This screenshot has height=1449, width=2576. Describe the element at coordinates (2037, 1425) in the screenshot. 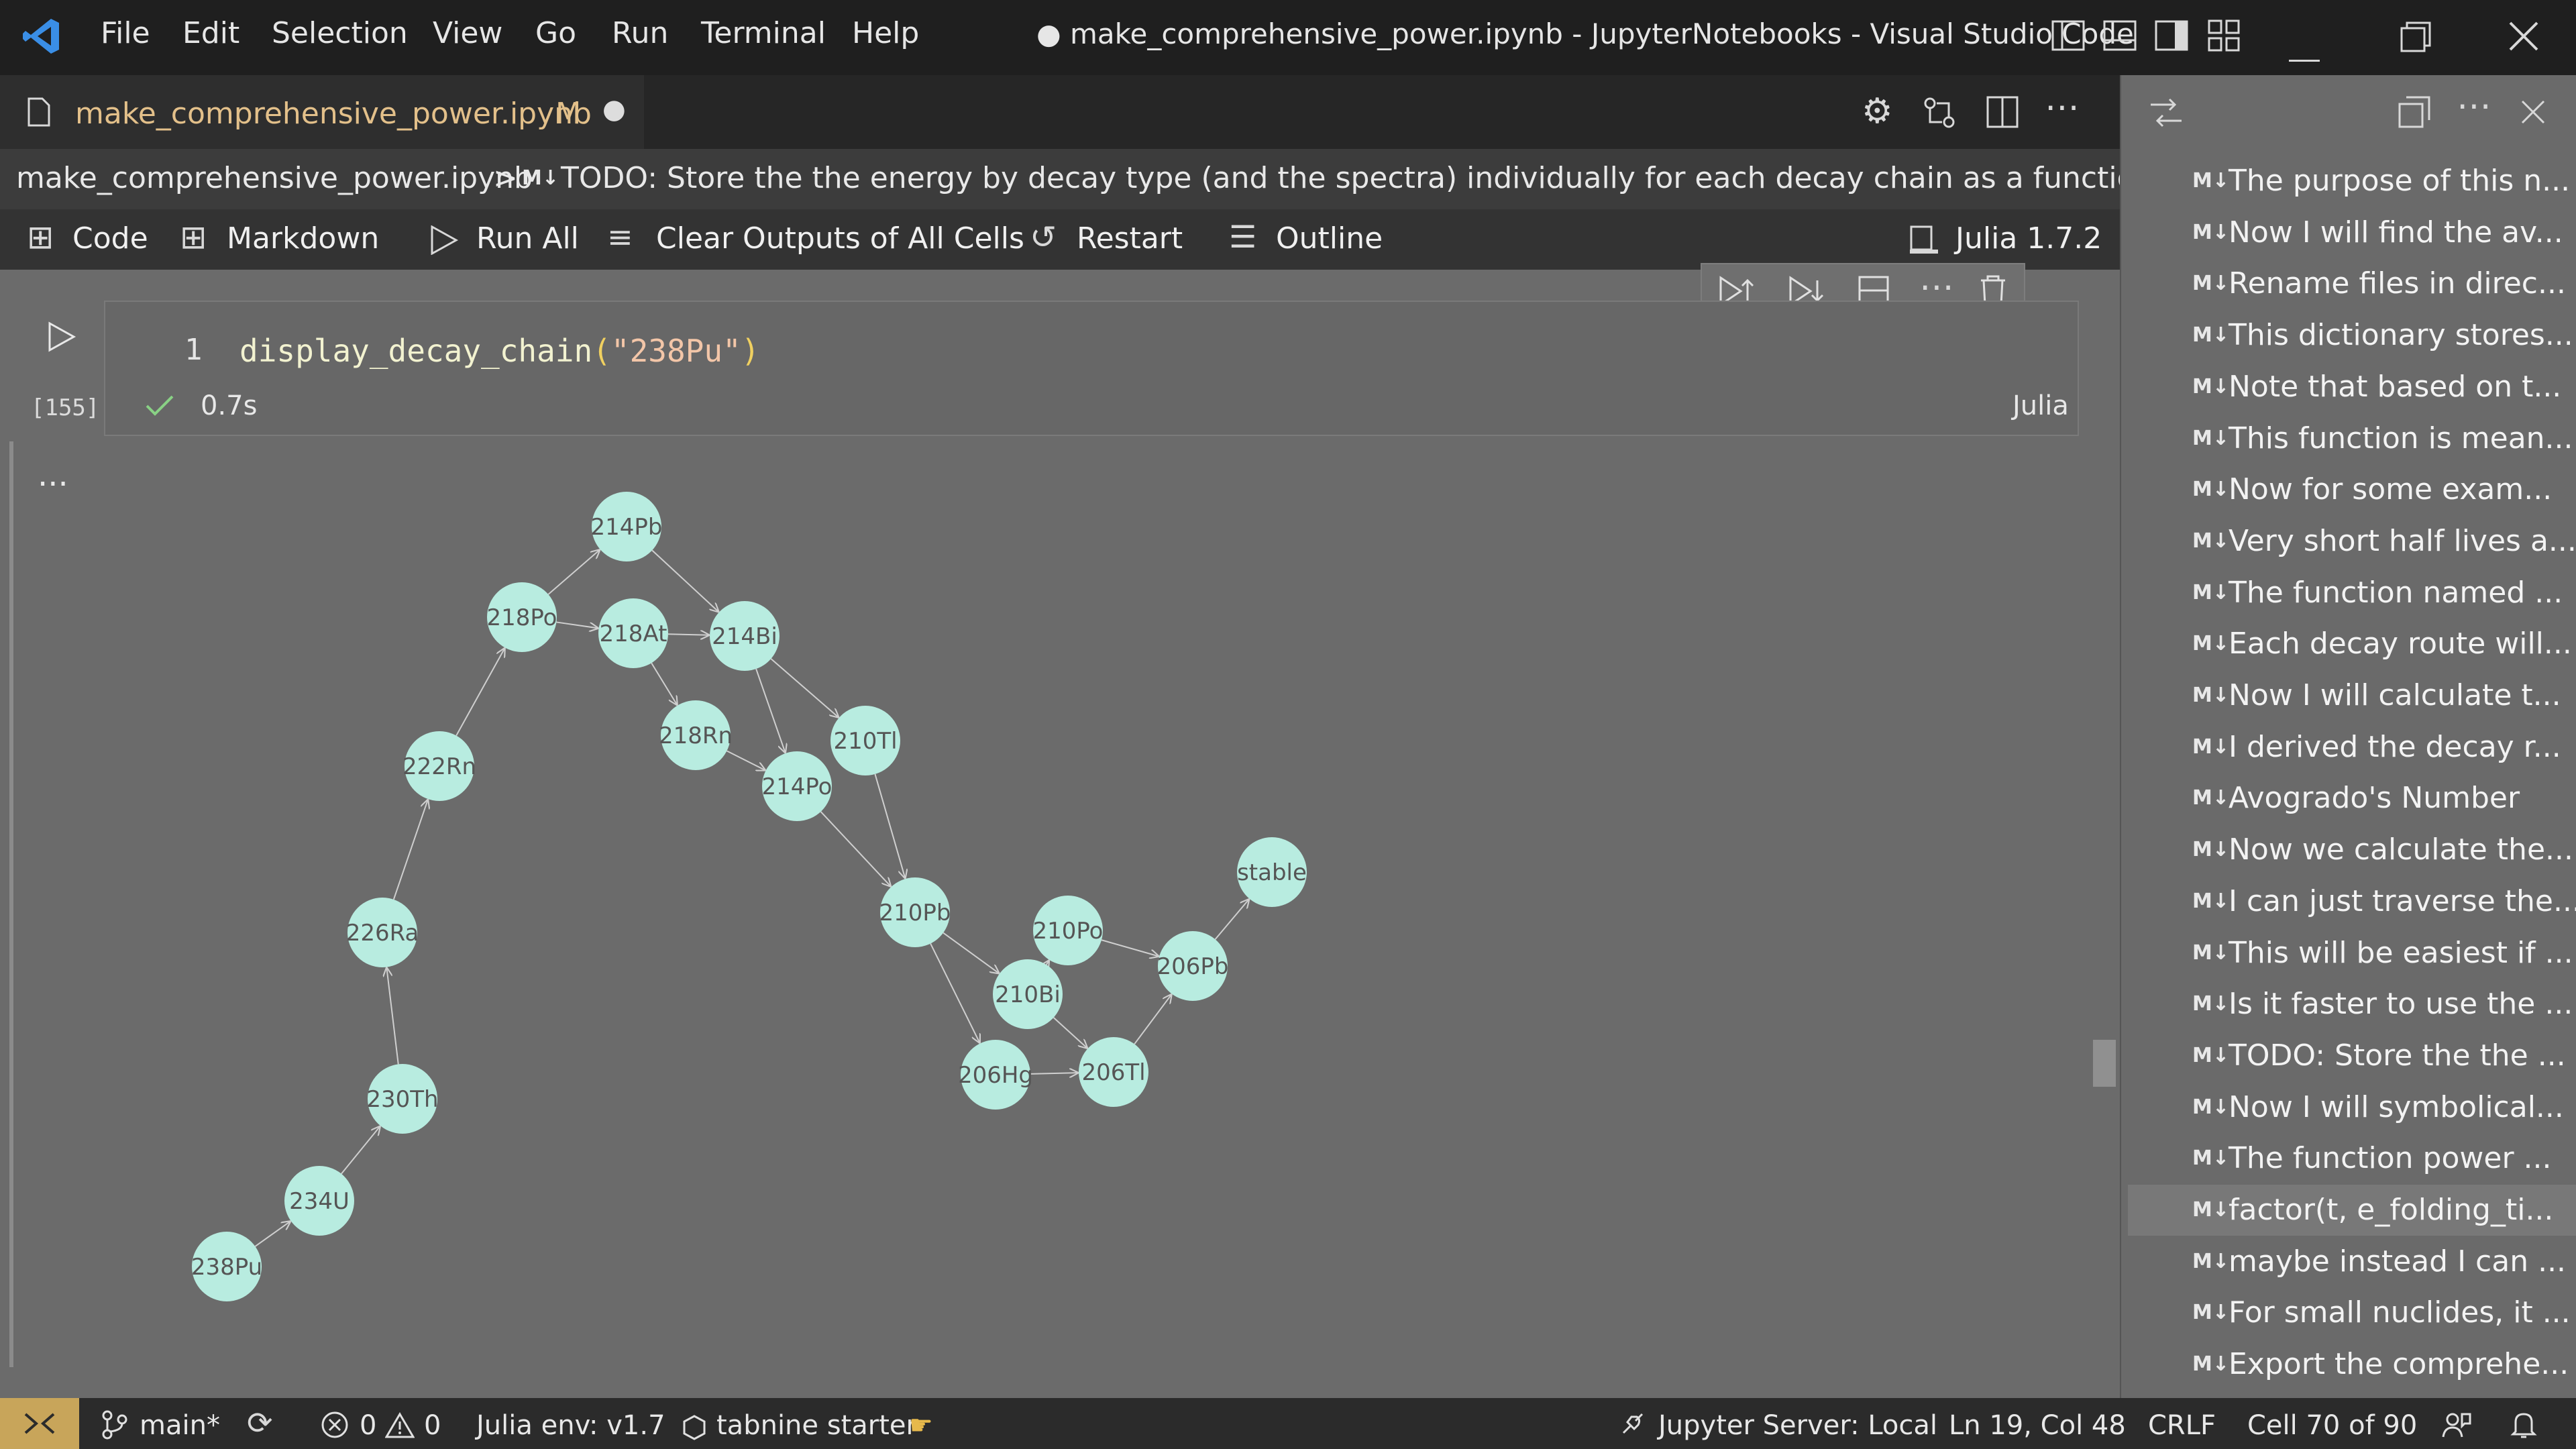

I see `cursor-position: Ln 19, Col 48` at that location.